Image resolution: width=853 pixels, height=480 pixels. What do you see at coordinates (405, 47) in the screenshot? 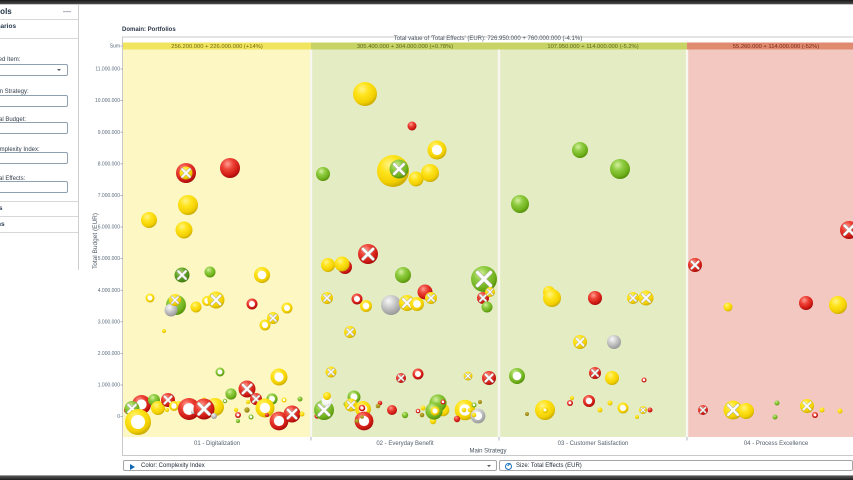
I see `svg-text:305.400.000 + 304.000.000 (+0.: 305.400.000 + 304.000.000 (+0.78%)` at bounding box center [405, 47].